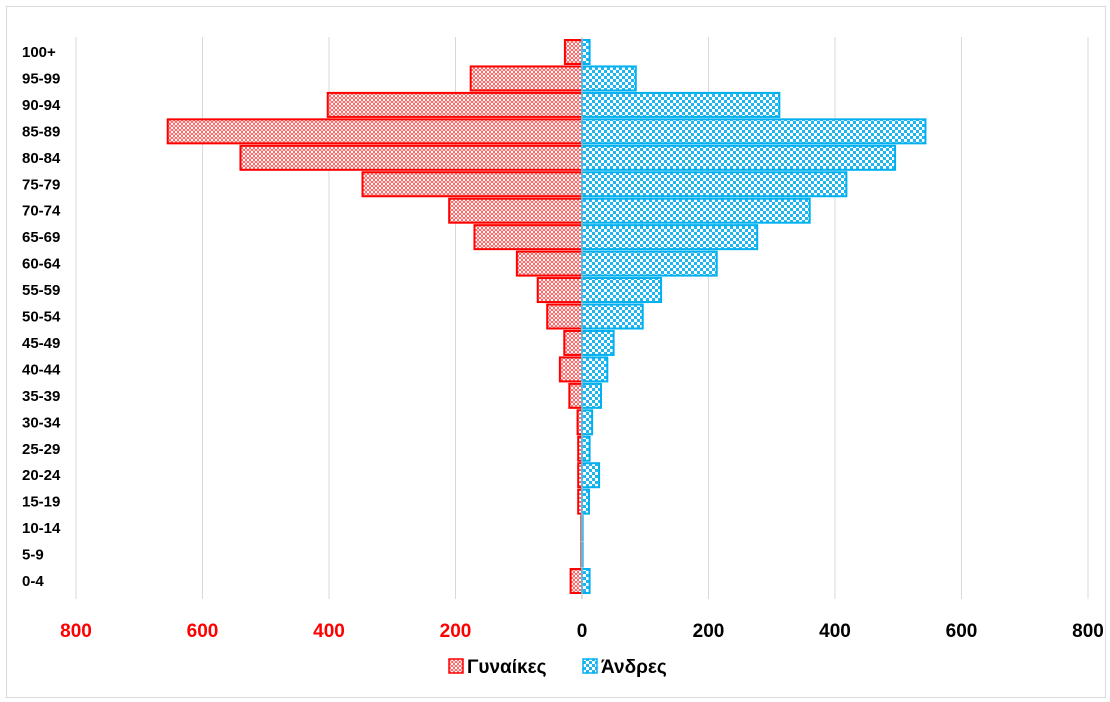 This screenshot has width=1110, height=702. I want to click on bar-Άνδρες-70-74, so click(696, 210).